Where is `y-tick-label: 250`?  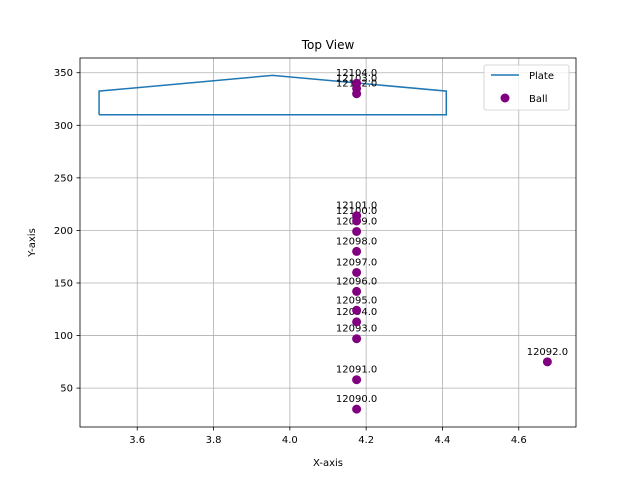
y-tick-label: 250 is located at coordinates (63, 178).